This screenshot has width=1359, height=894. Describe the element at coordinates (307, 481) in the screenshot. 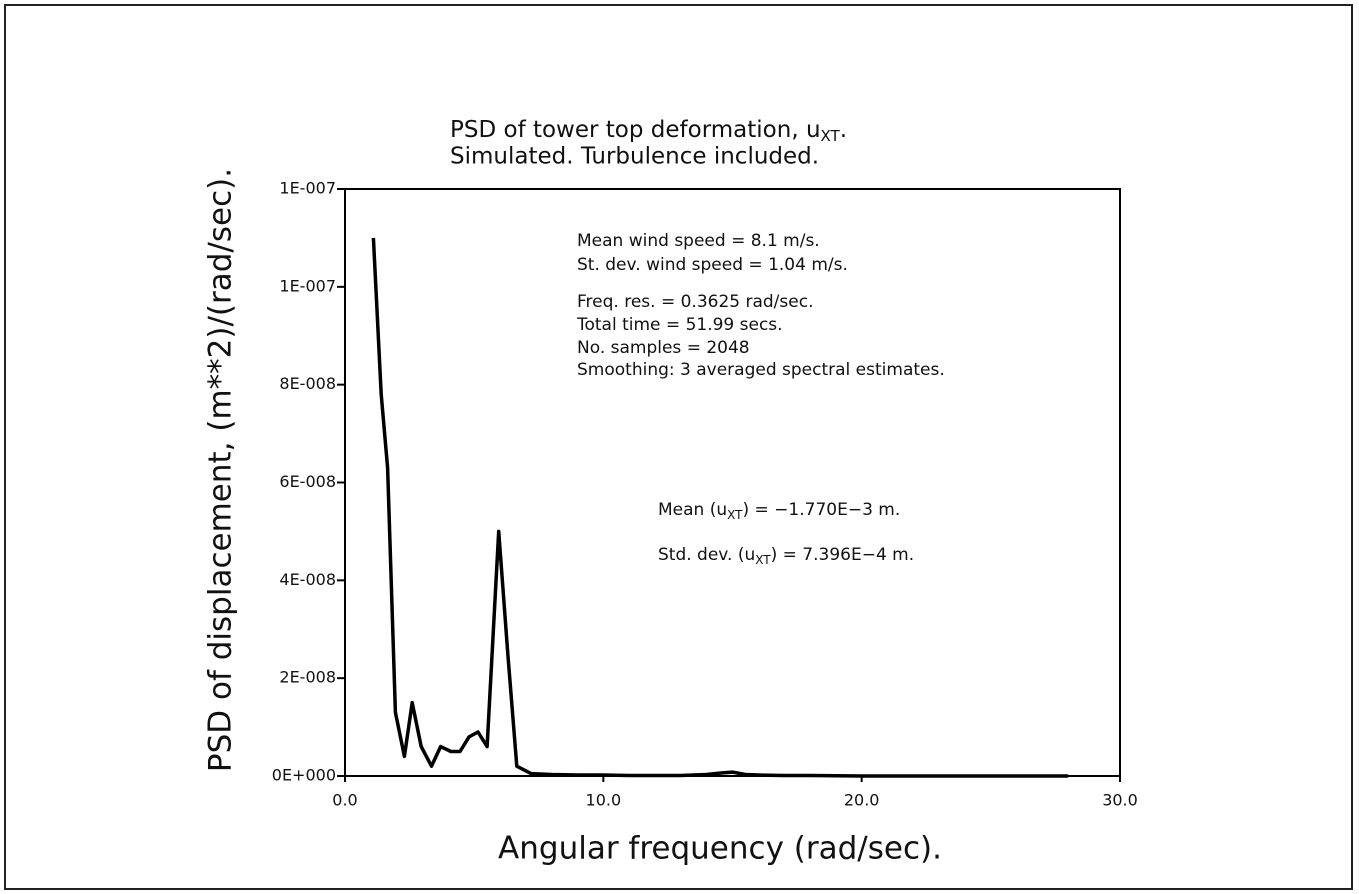

I see `y-tick-label: 6E-008` at that location.